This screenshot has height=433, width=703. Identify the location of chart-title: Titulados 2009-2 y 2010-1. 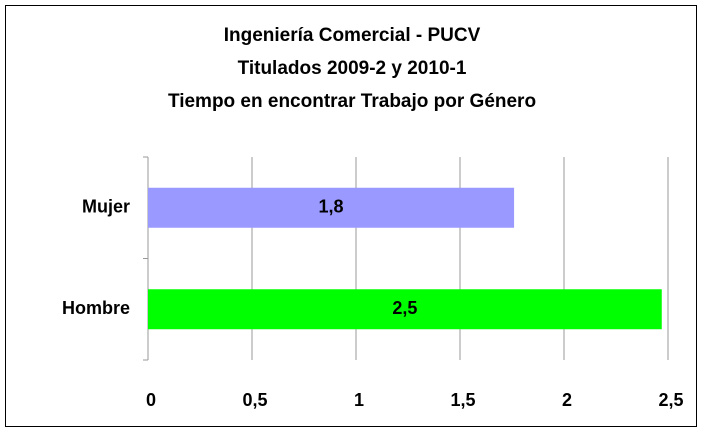
(352, 68).